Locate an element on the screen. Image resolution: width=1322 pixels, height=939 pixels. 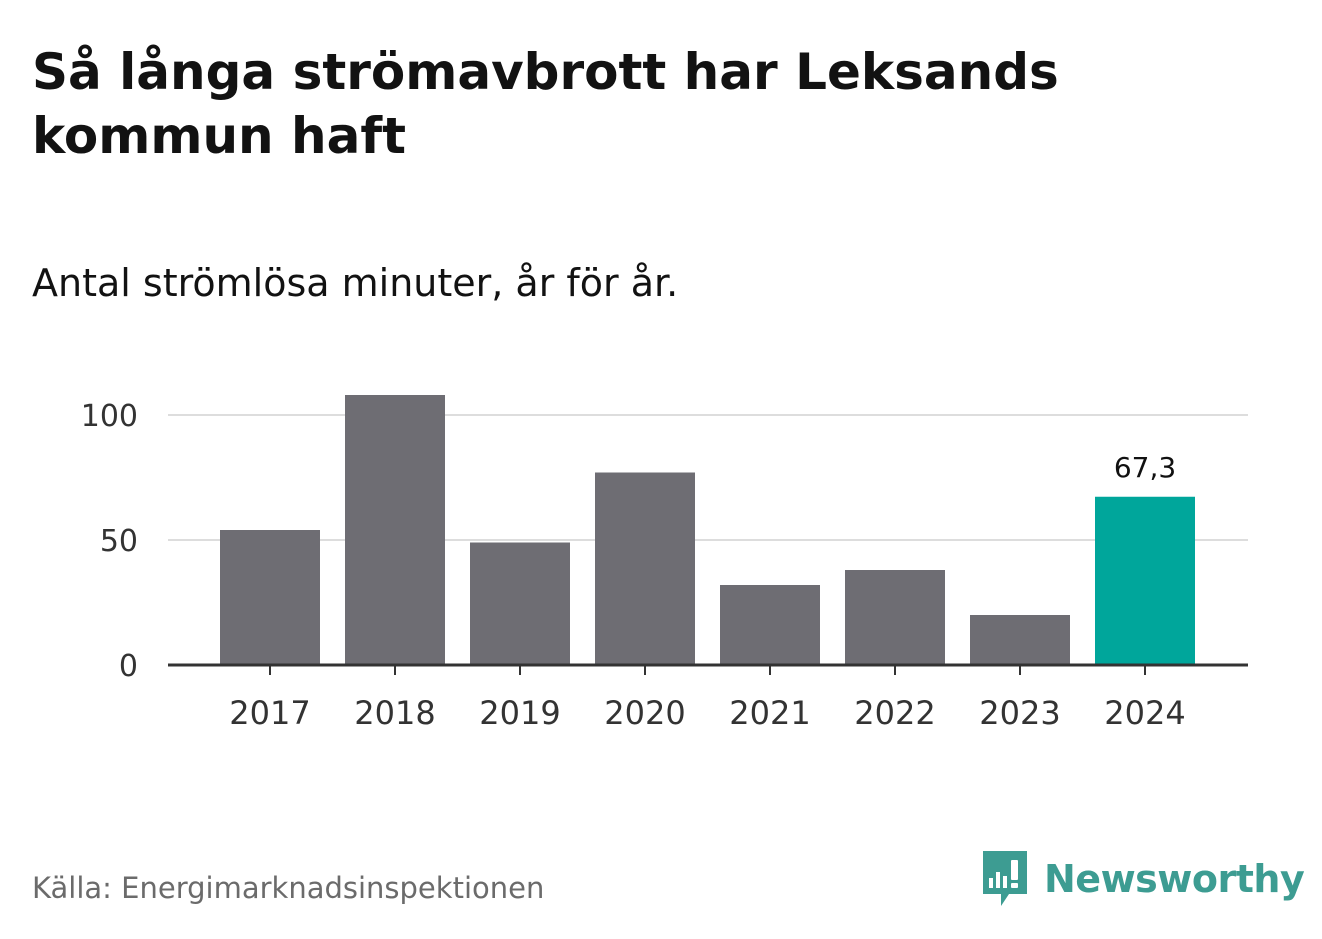
y-tick-label: 50 is located at coordinates (119, 541).